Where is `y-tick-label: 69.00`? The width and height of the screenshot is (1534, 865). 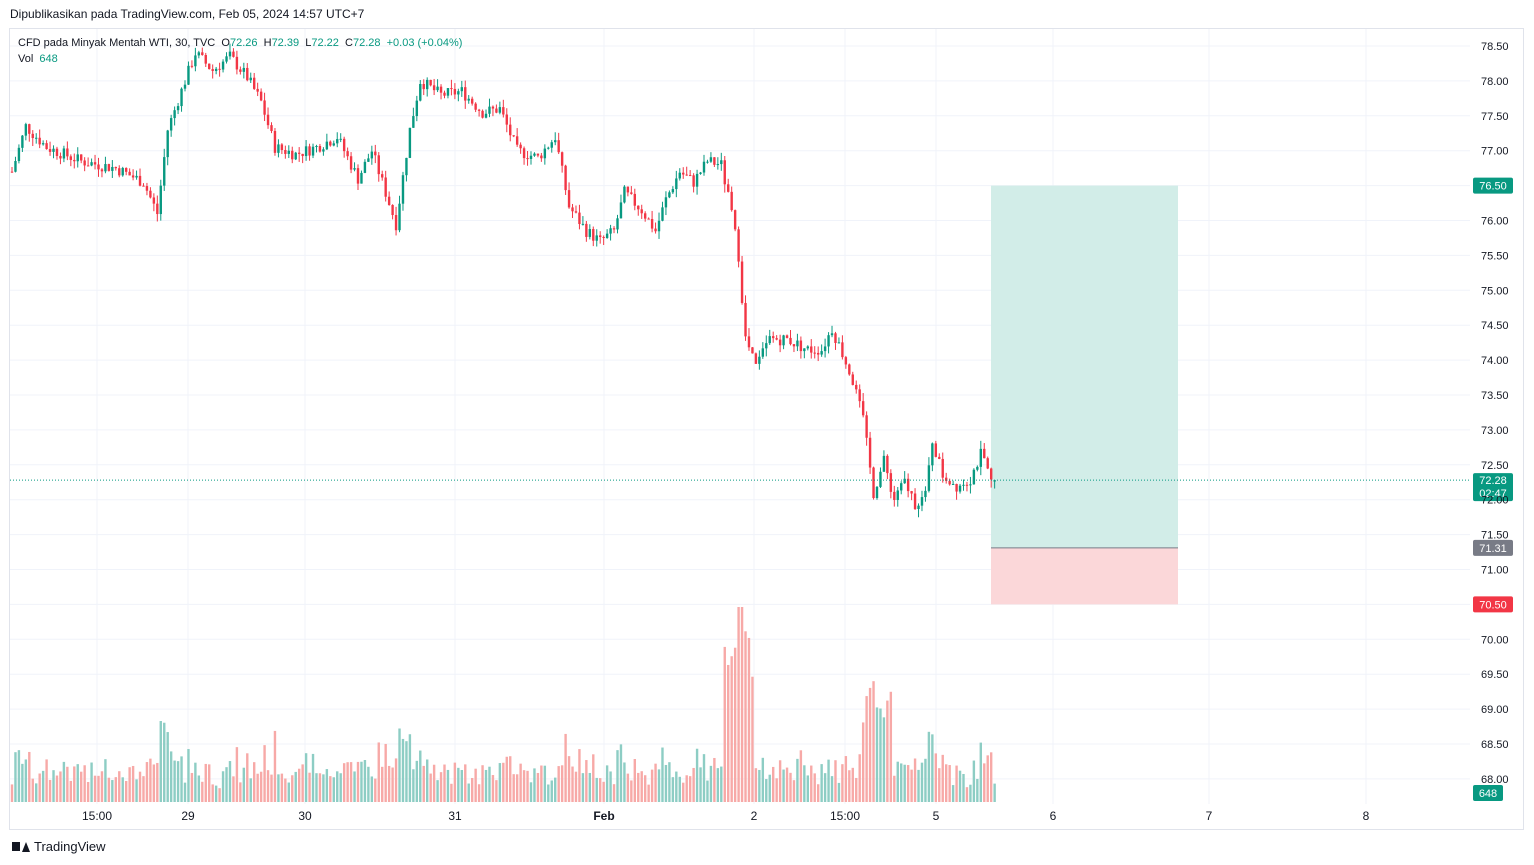
y-tick-label: 69.00 is located at coordinates (1495, 710).